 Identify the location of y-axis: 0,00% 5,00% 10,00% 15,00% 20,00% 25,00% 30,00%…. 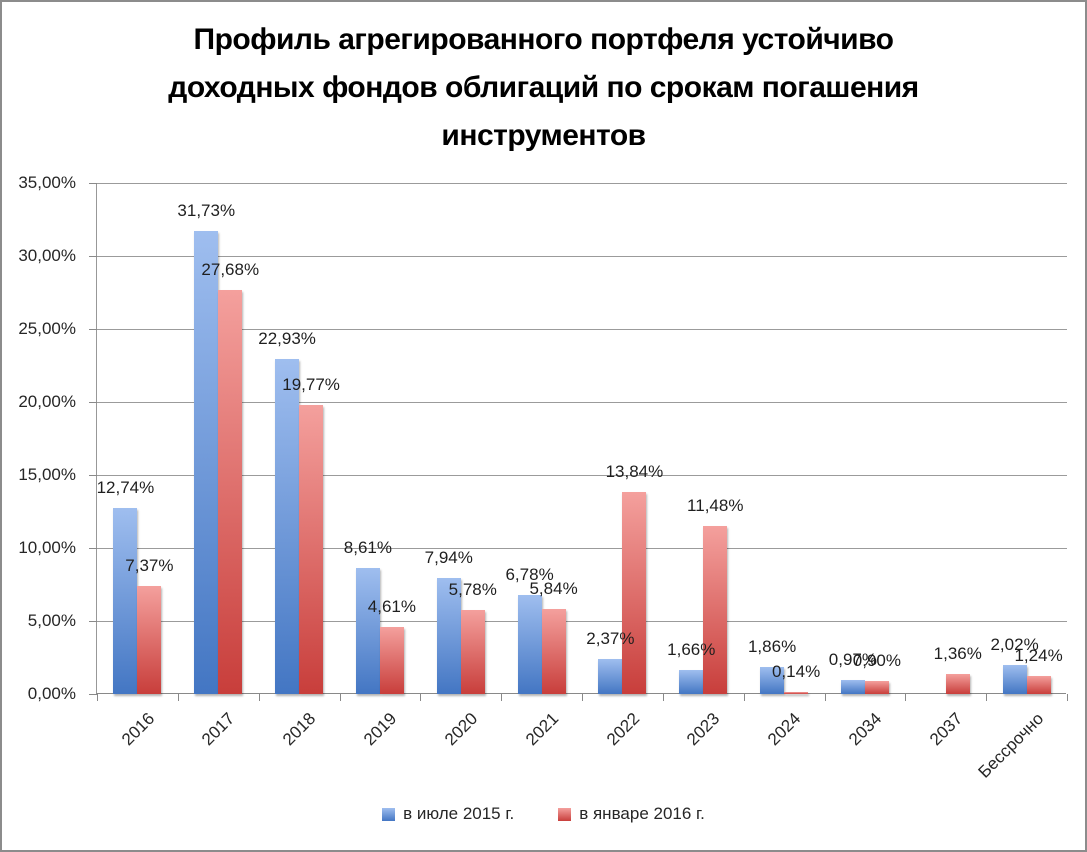
(45, 438).